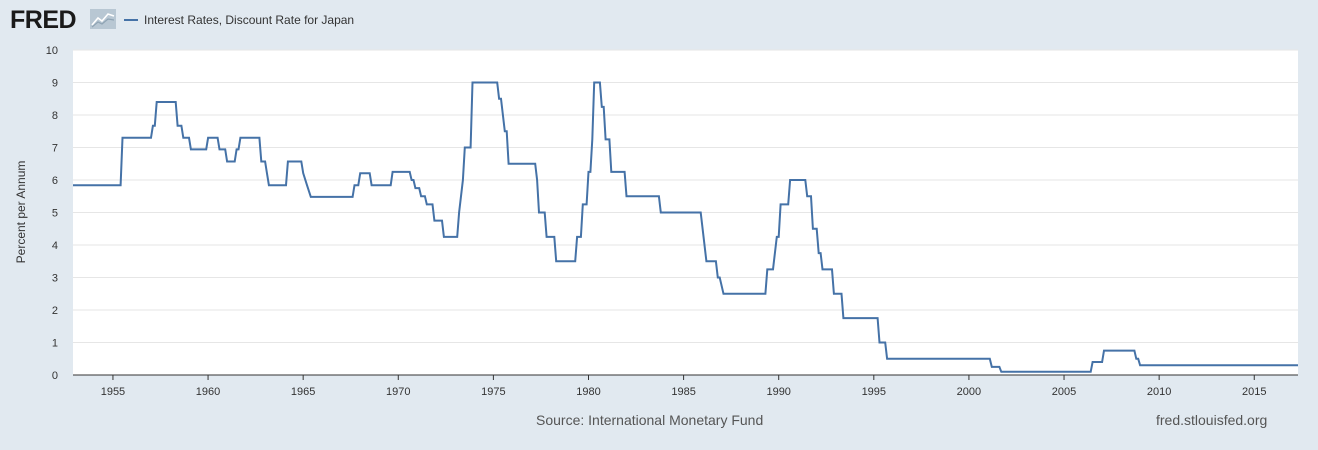 The image size is (1318, 450). What do you see at coordinates (55, 214) in the screenshot?
I see `y-tick-label: 5` at bounding box center [55, 214].